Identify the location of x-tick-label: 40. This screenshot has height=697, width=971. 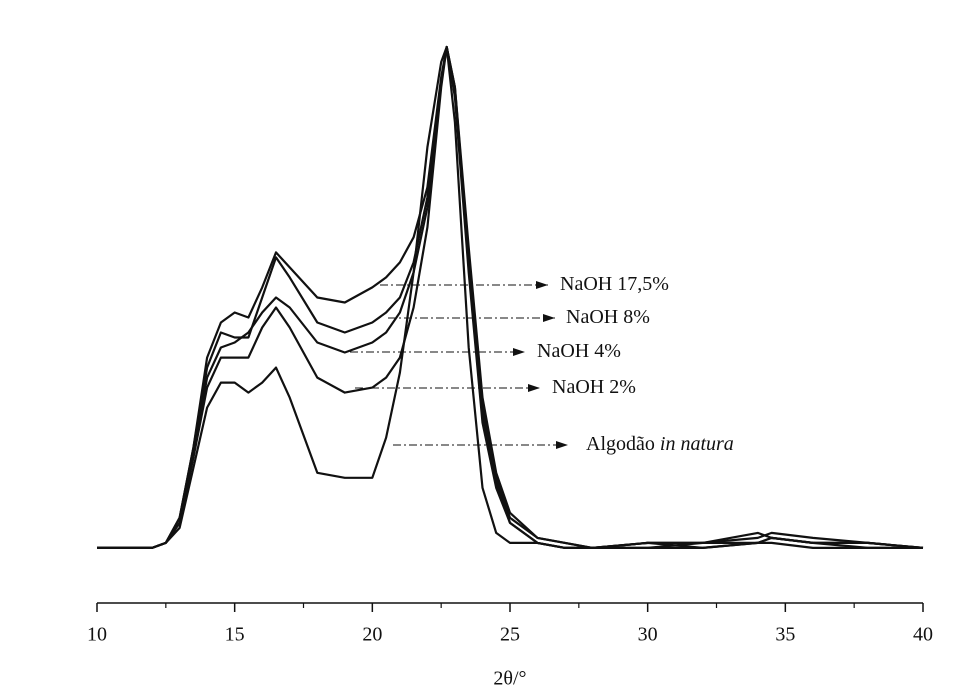
(923, 635).